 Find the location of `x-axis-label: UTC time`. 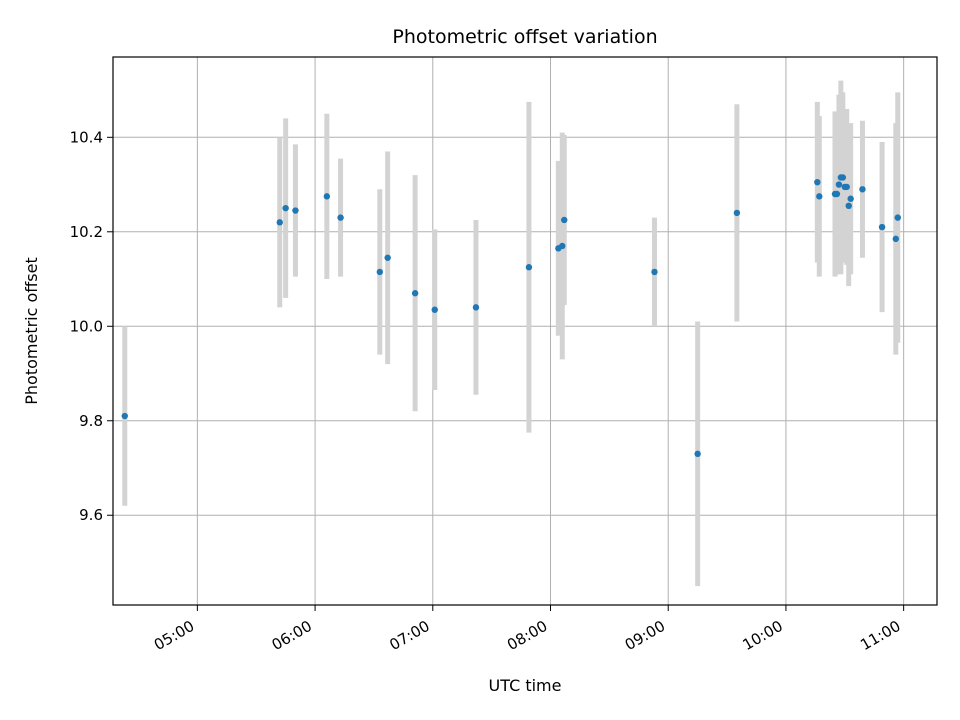

x-axis-label: UTC time is located at coordinates (525, 685).